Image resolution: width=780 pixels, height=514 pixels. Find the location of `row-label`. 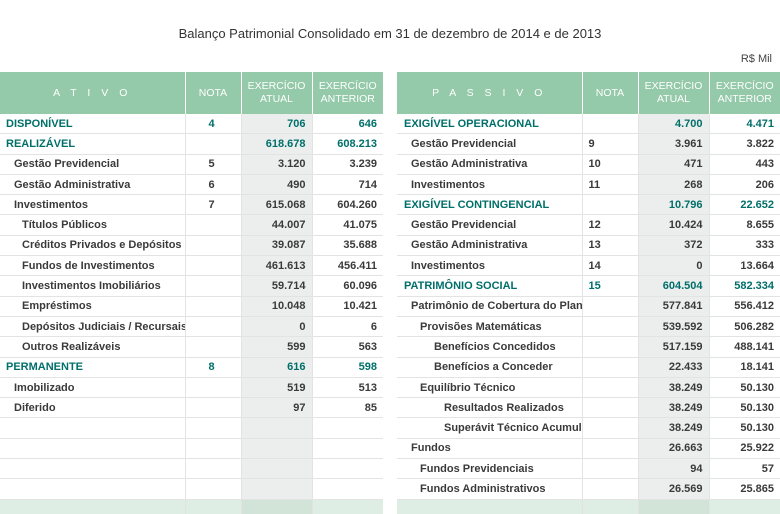

row-label is located at coordinates (93, 469).